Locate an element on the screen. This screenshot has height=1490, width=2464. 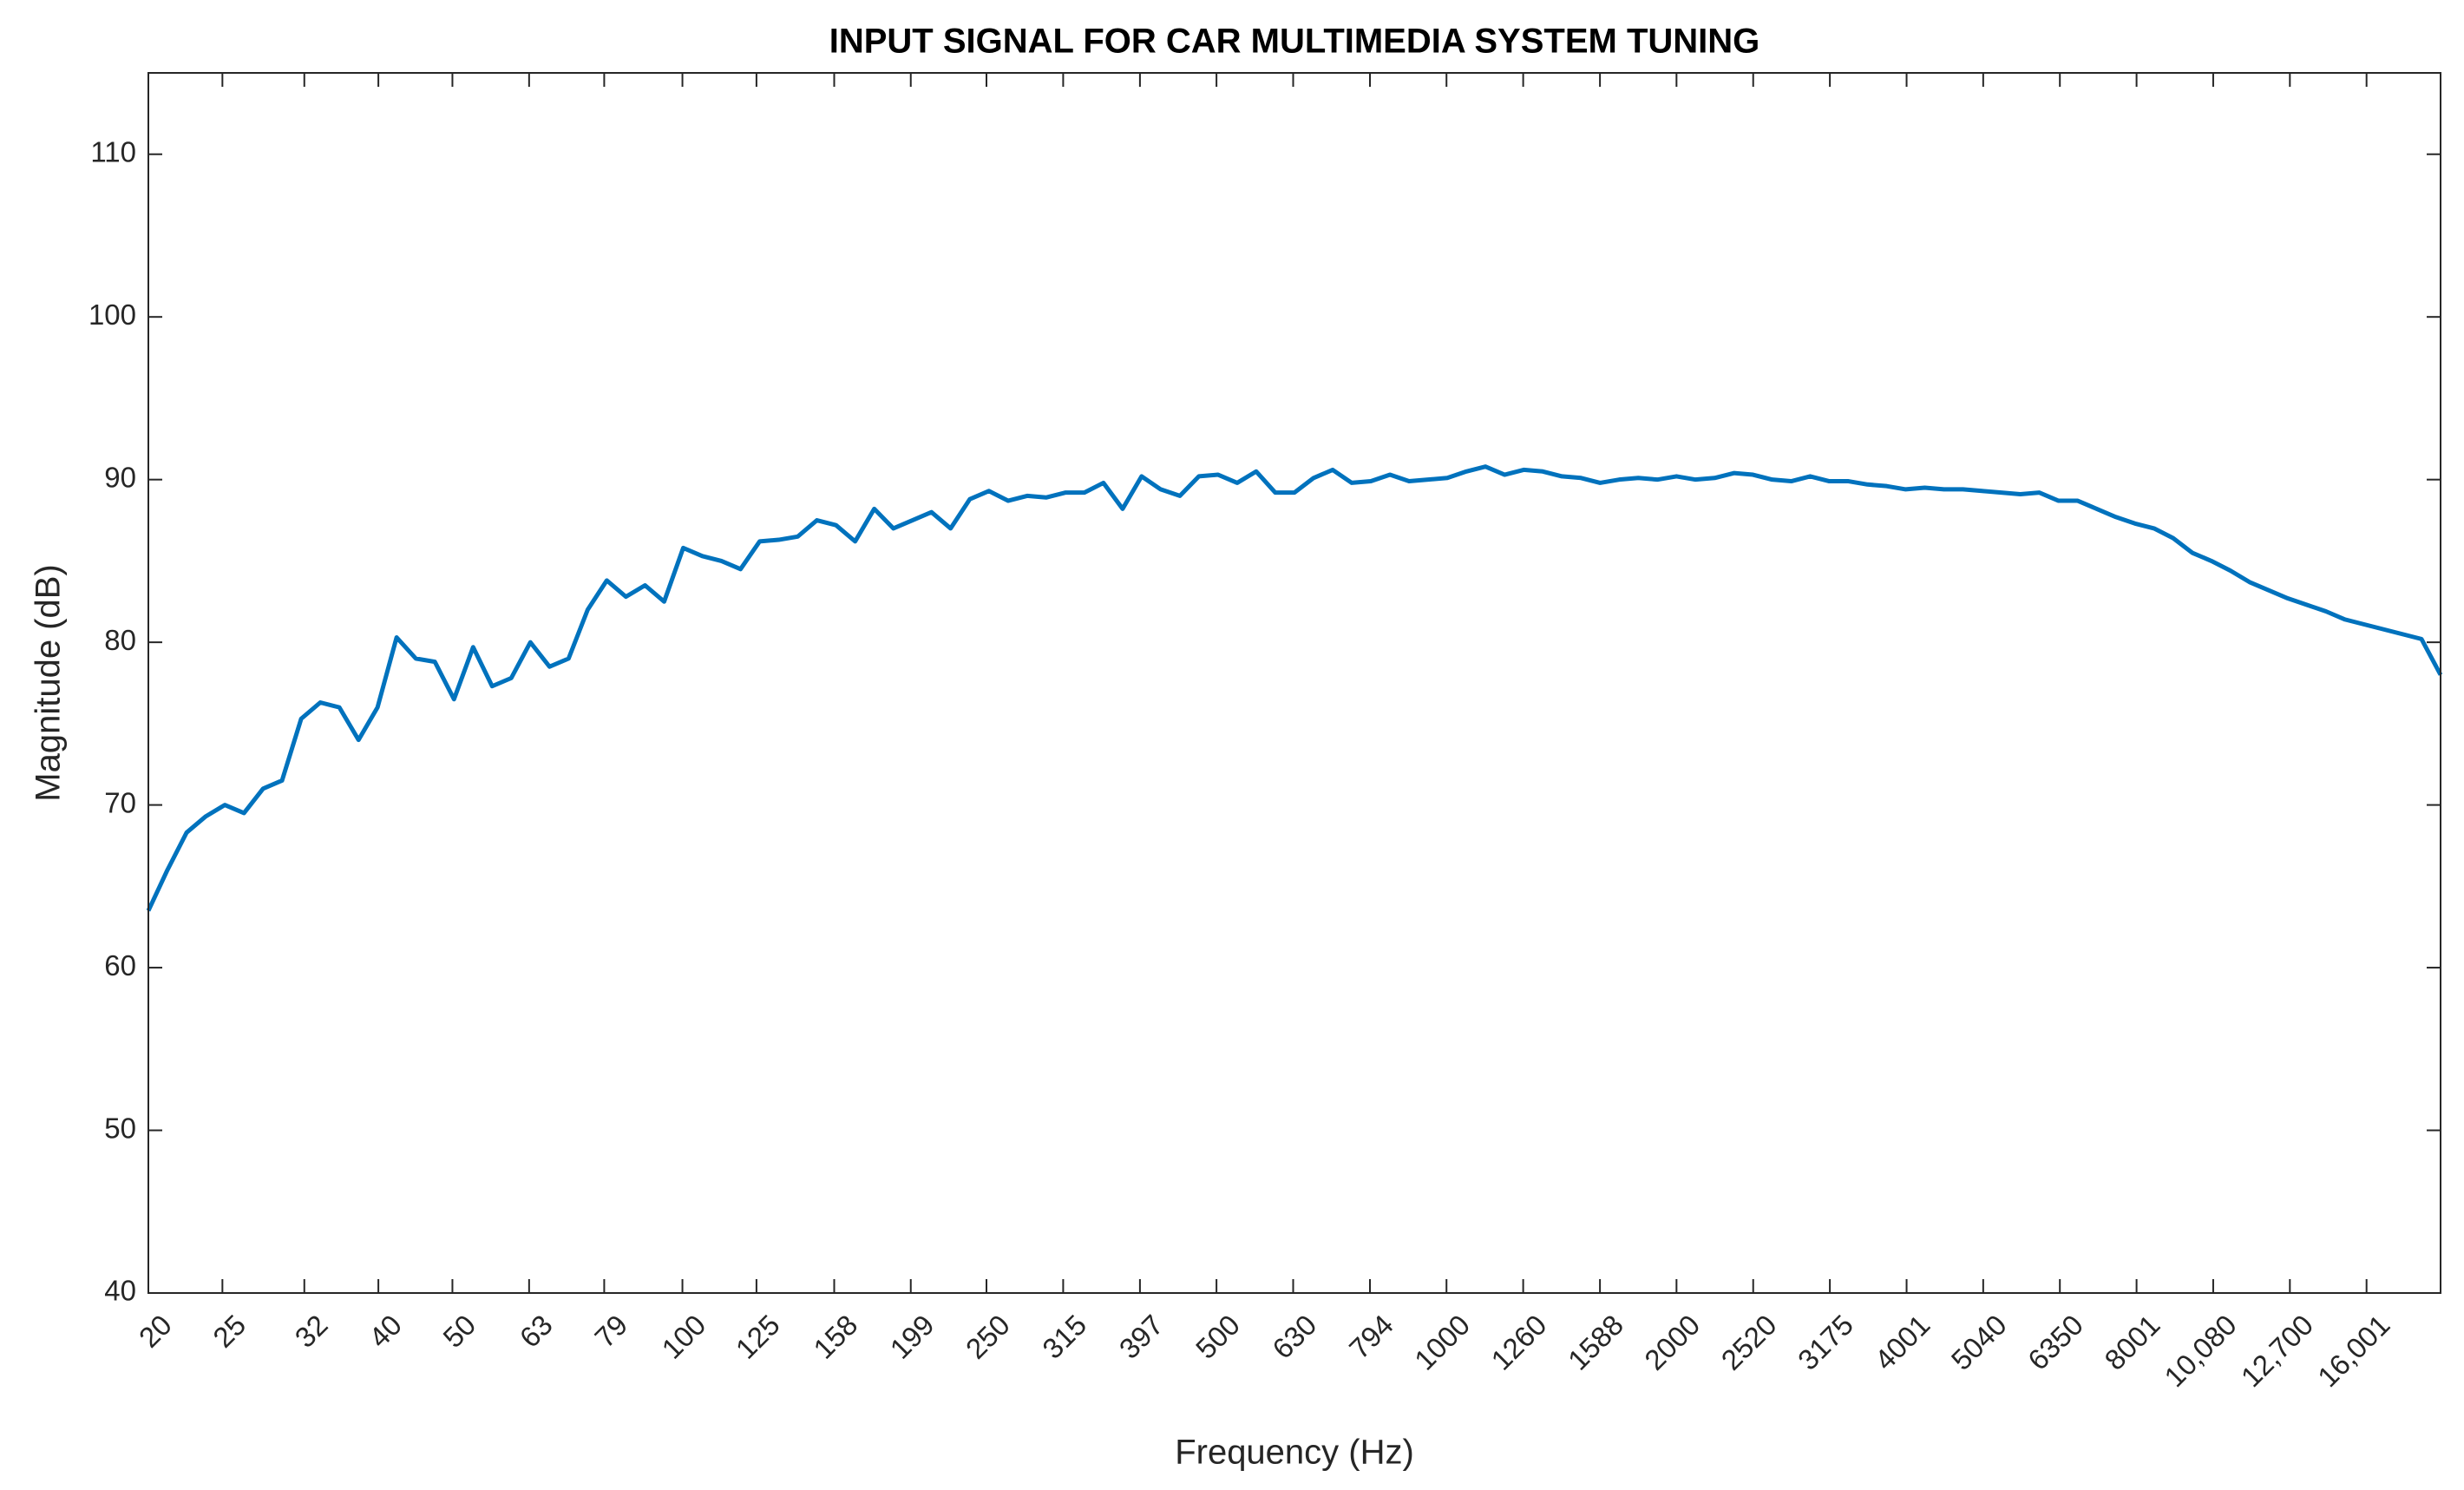
y-tick-label: 40 is located at coordinates (120, 1291).